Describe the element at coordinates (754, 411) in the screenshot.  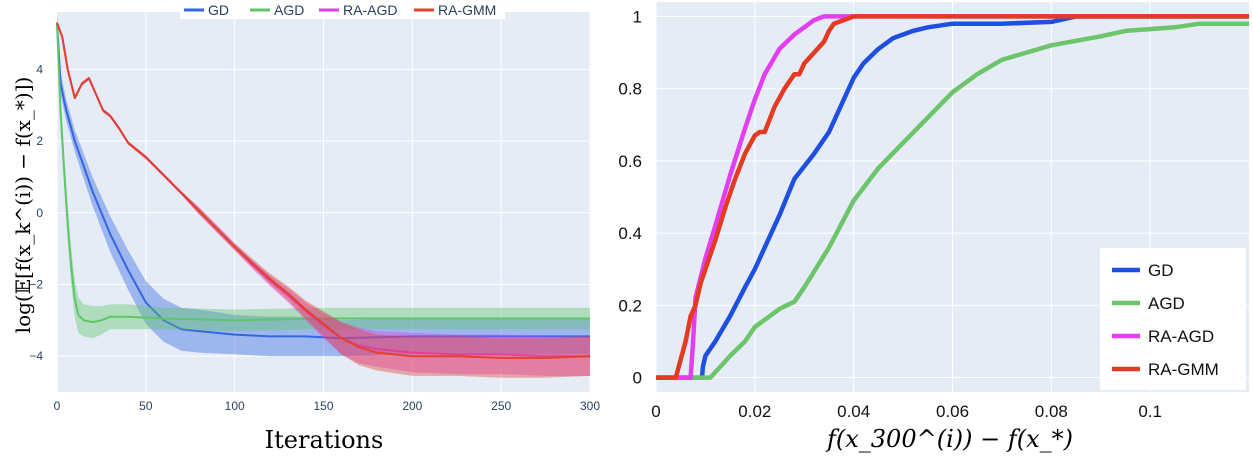
I see `x-tick-label: 0.02` at that location.